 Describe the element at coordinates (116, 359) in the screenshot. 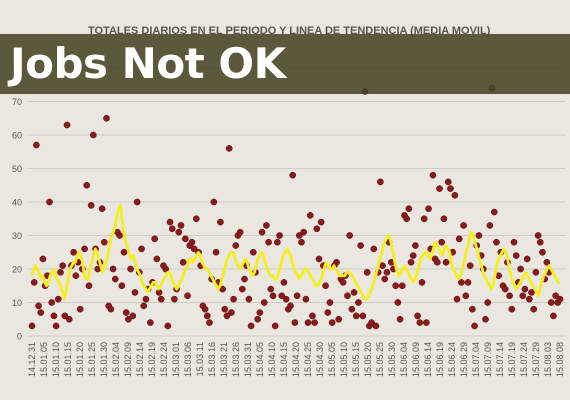

I see `x-tick-label: 15.02.04` at that location.